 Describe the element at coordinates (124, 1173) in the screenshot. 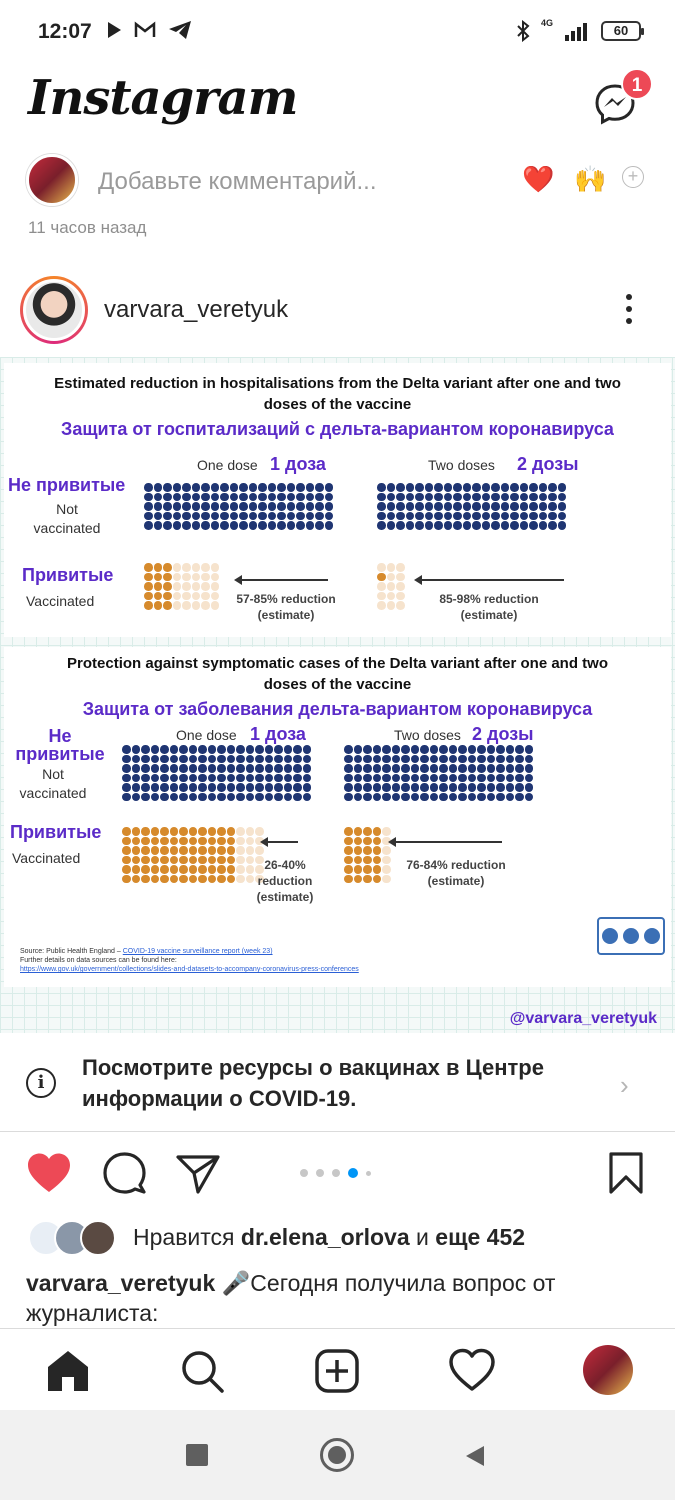

I see `comment-icon` at that location.